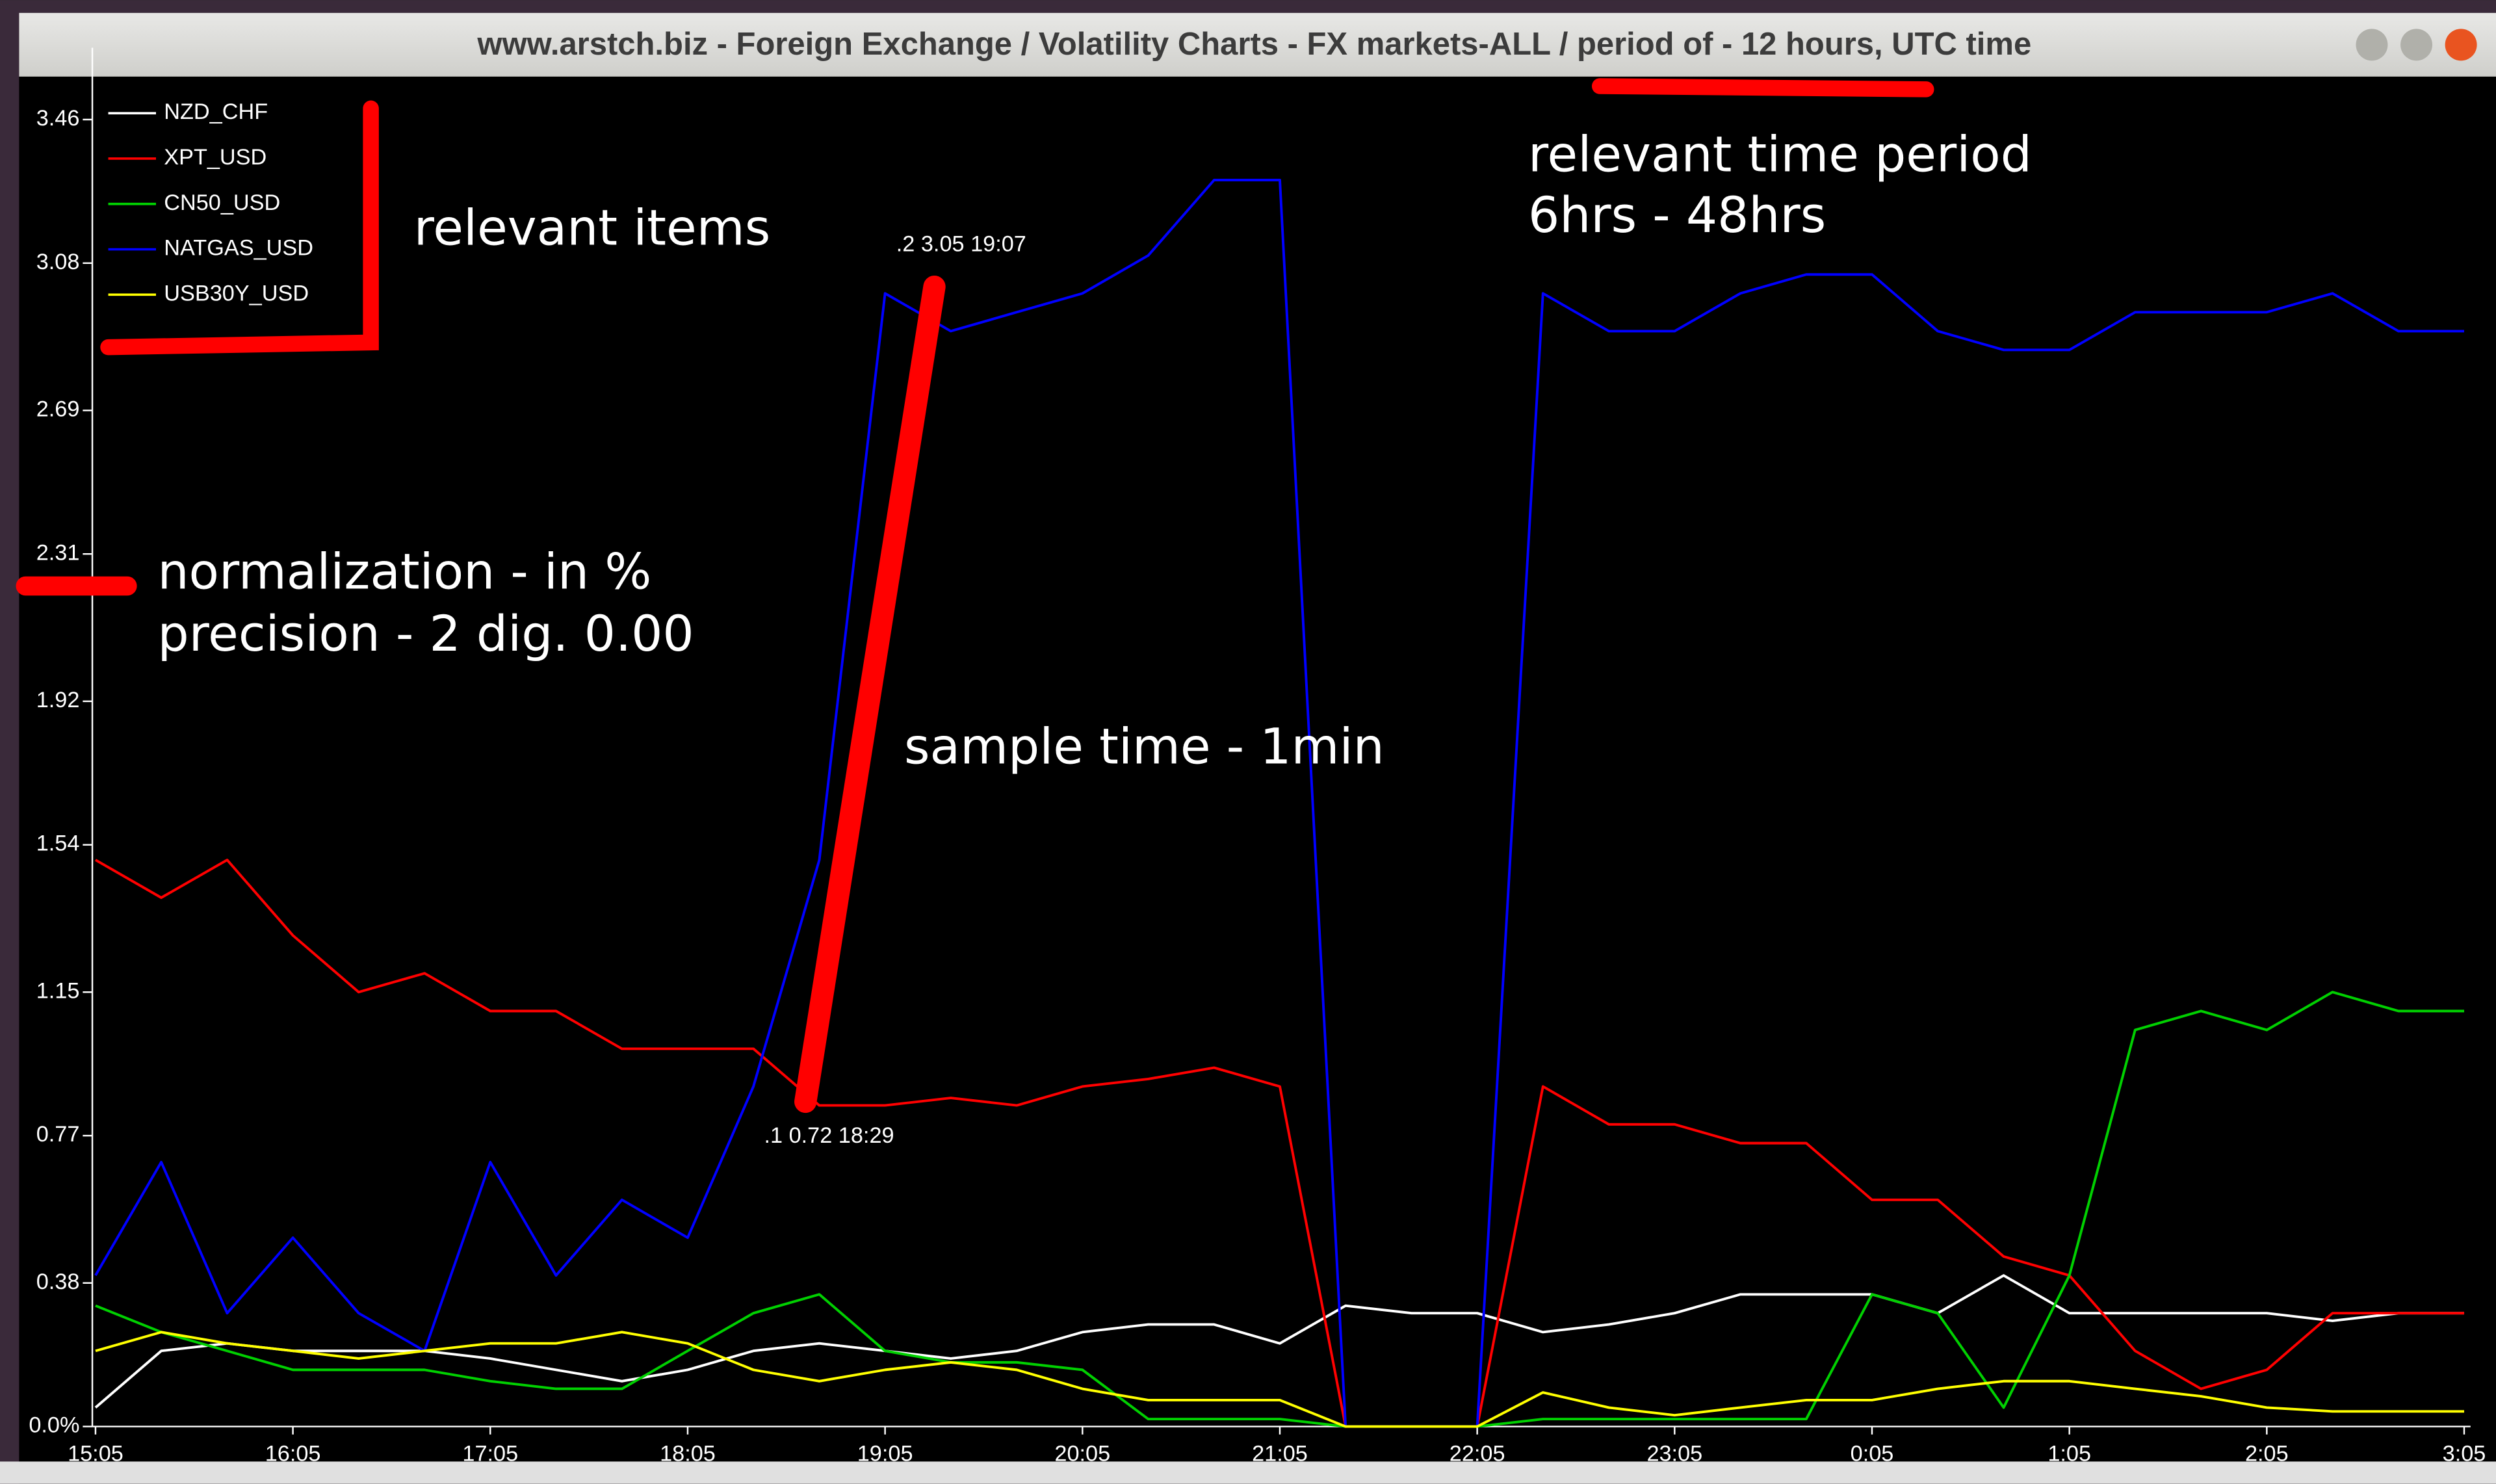 The width and height of the screenshot is (2496, 1484). I want to click on x-tick-label: 2:05, so click(2267, 1454).